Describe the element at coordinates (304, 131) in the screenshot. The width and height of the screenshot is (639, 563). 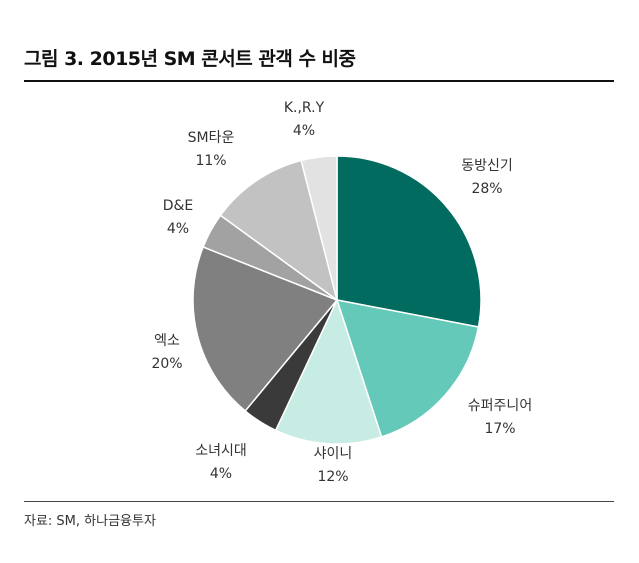
I see `slice-value-label-7: 4%` at that location.